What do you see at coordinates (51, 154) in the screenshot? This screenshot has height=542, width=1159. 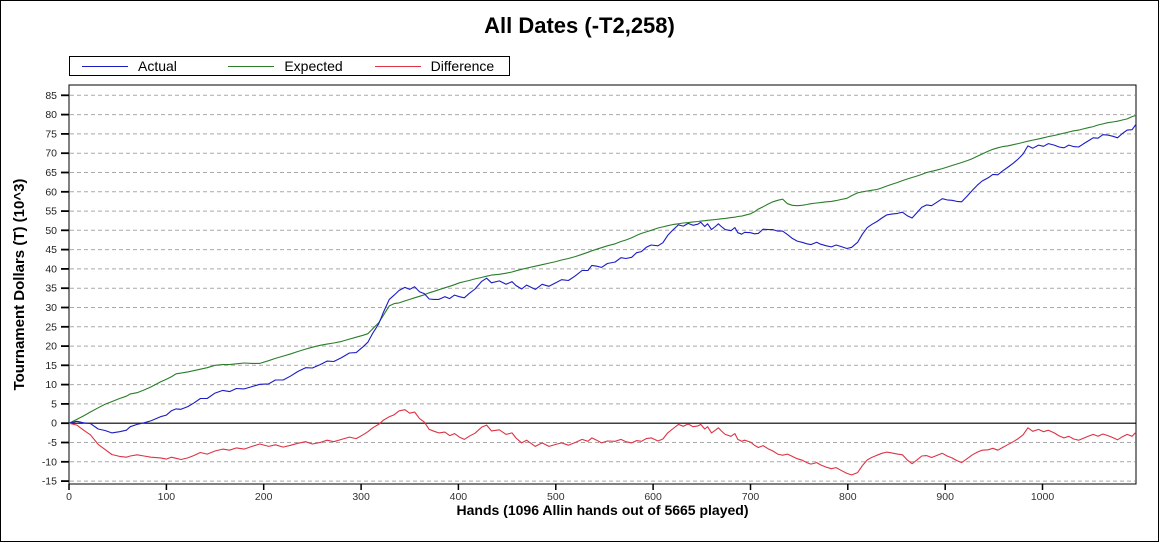 I see `y-tick-label: 70` at bounding box center [51, 154].